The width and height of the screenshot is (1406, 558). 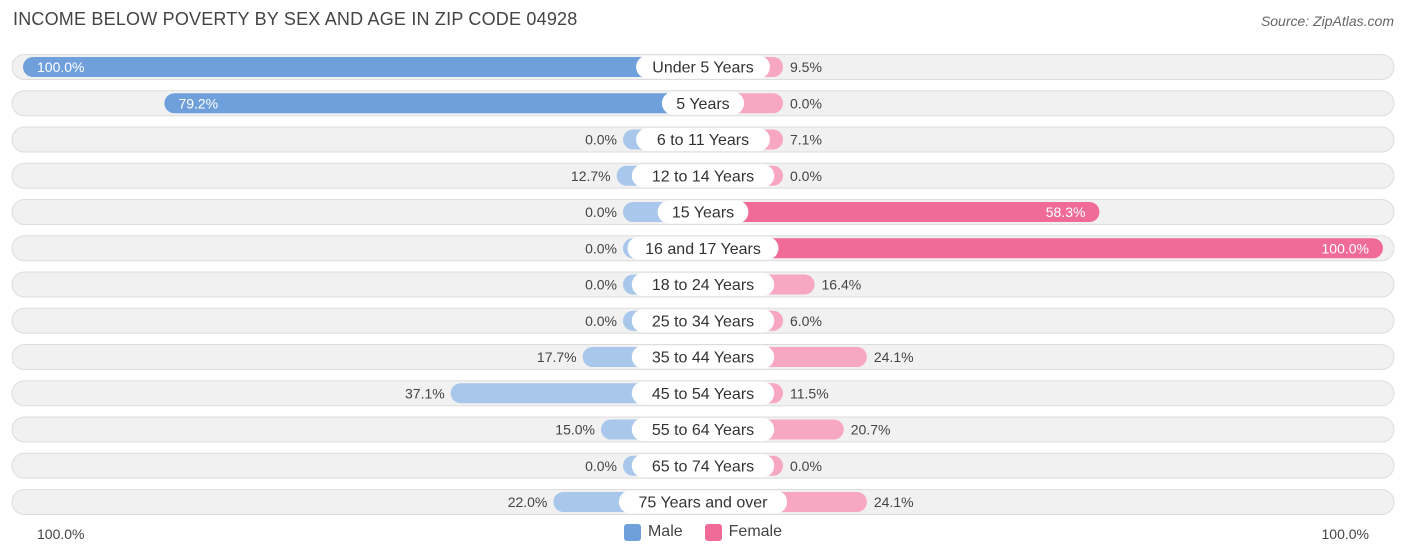 What do you see at coordinates (632, 532) in the screenshot?
I see `legend-swatch-male` at bounding box center [632, 532].